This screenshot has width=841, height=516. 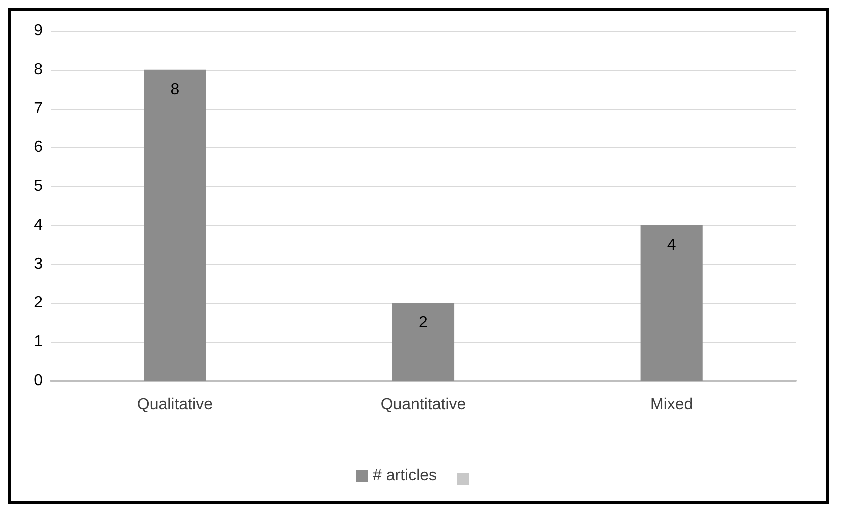 I want to click on data-label: 2, so click(x=423, y=323).